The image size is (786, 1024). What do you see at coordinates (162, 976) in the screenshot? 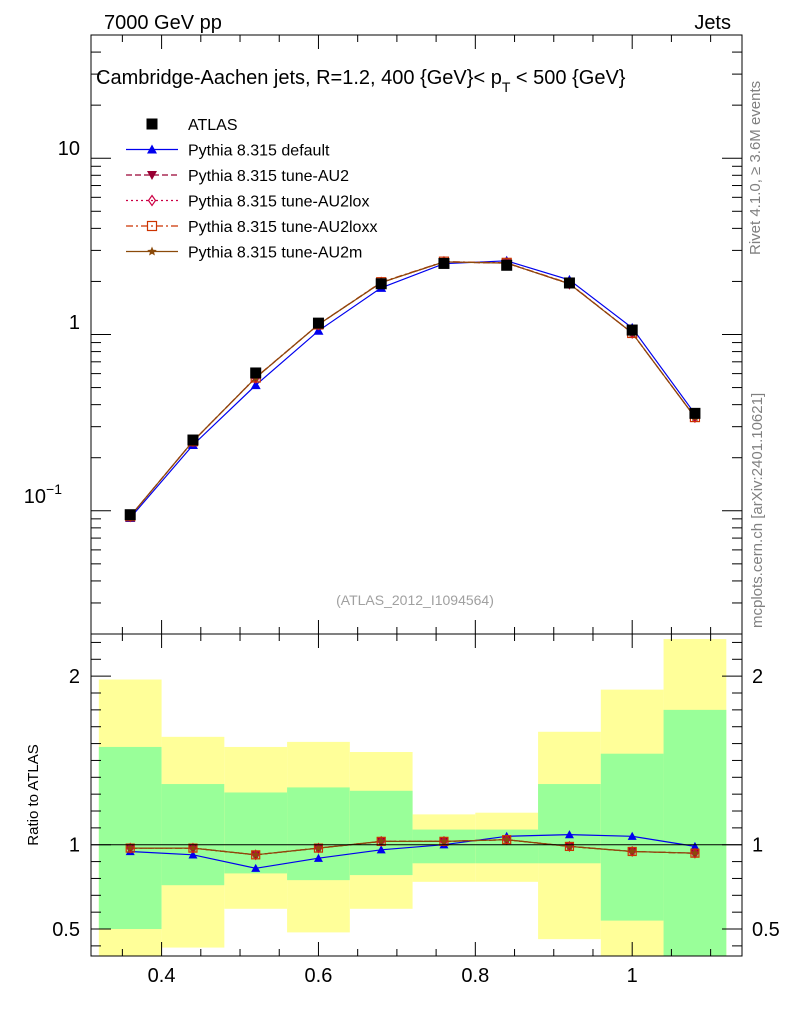
I see `x-tick-label: 0.4` at bounding box center [162, 976].